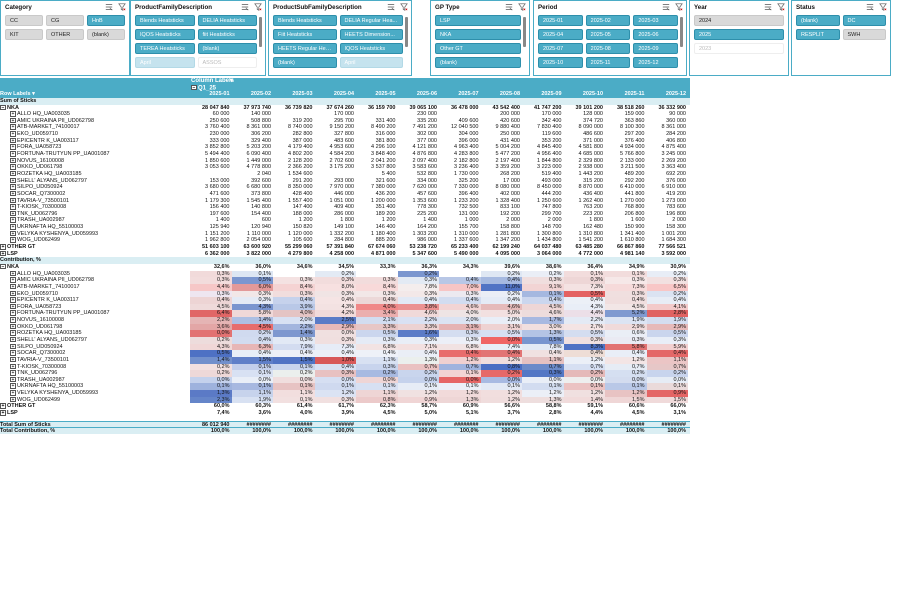  Describe the element at coordinates (478, 34) in the screenshot. I see `slicer-item: NKA` at that location.